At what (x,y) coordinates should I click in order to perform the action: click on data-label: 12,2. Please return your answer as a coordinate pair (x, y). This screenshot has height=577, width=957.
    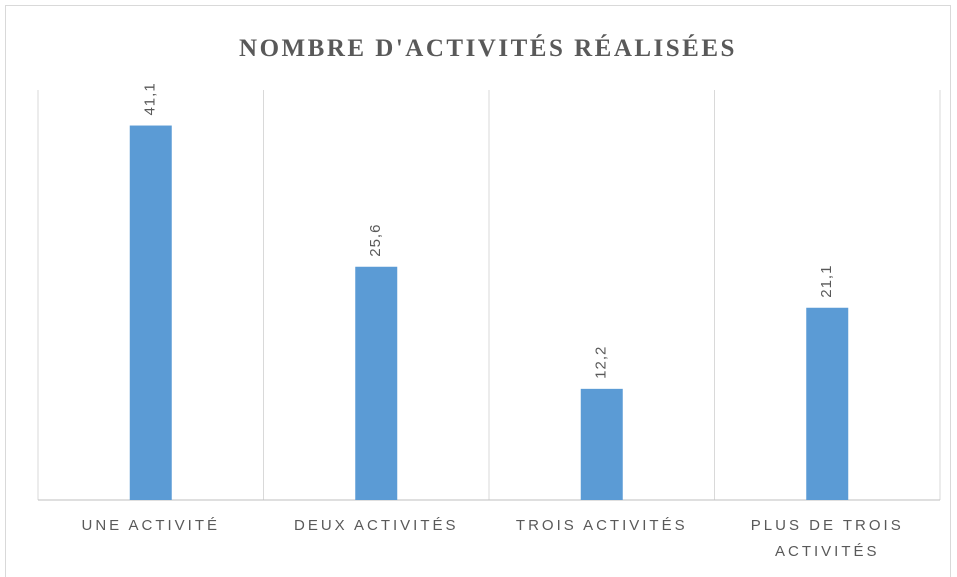
    Looking at the image, I should click on (601, 362).